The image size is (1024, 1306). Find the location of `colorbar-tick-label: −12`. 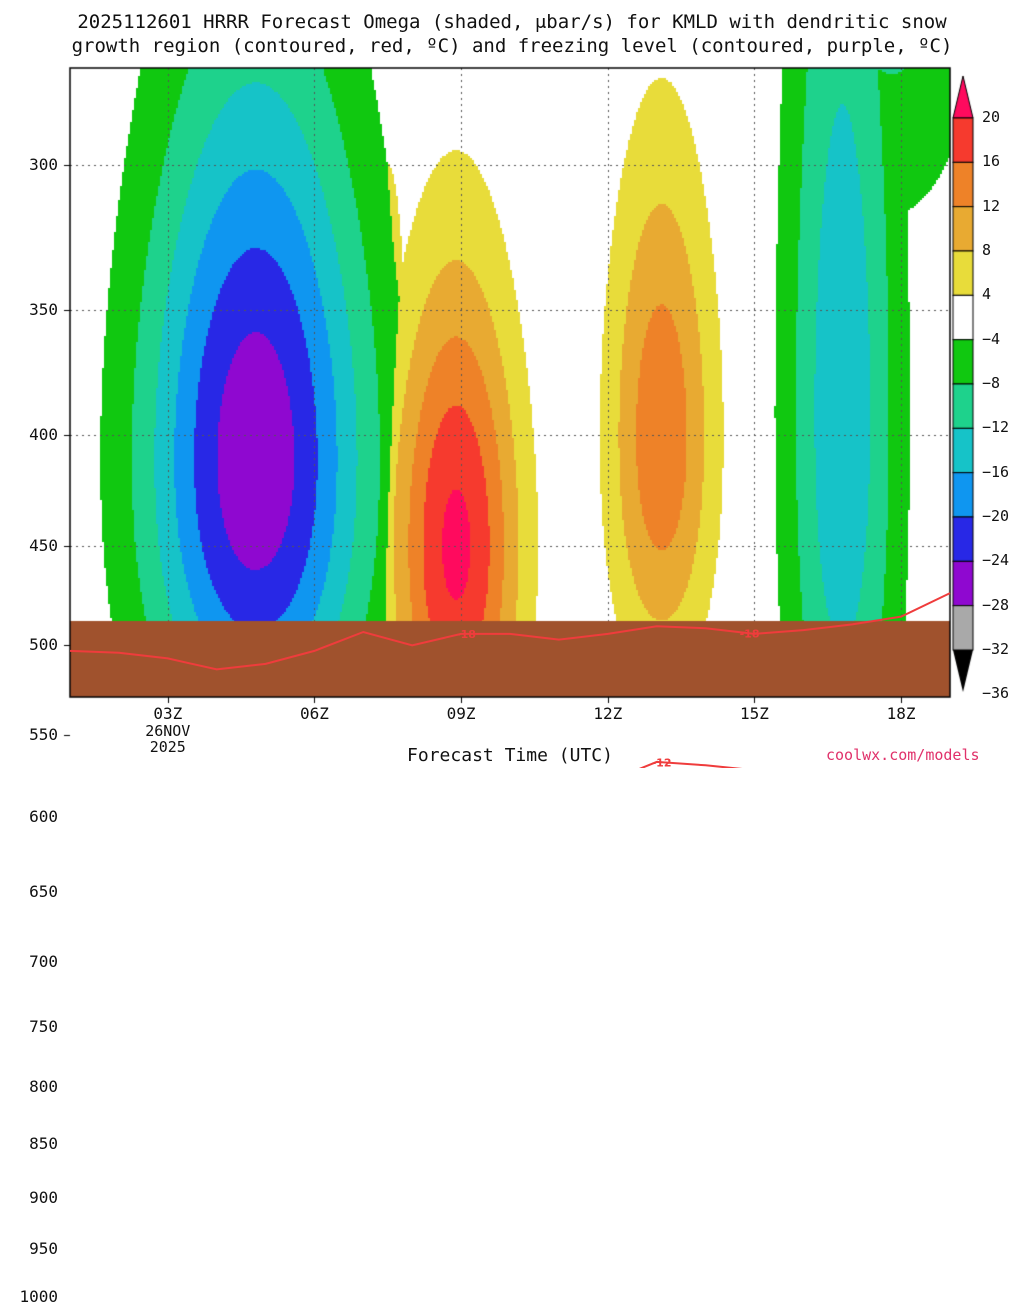

colorbar-tick-label: −12 is located at coordinates (996, 427).